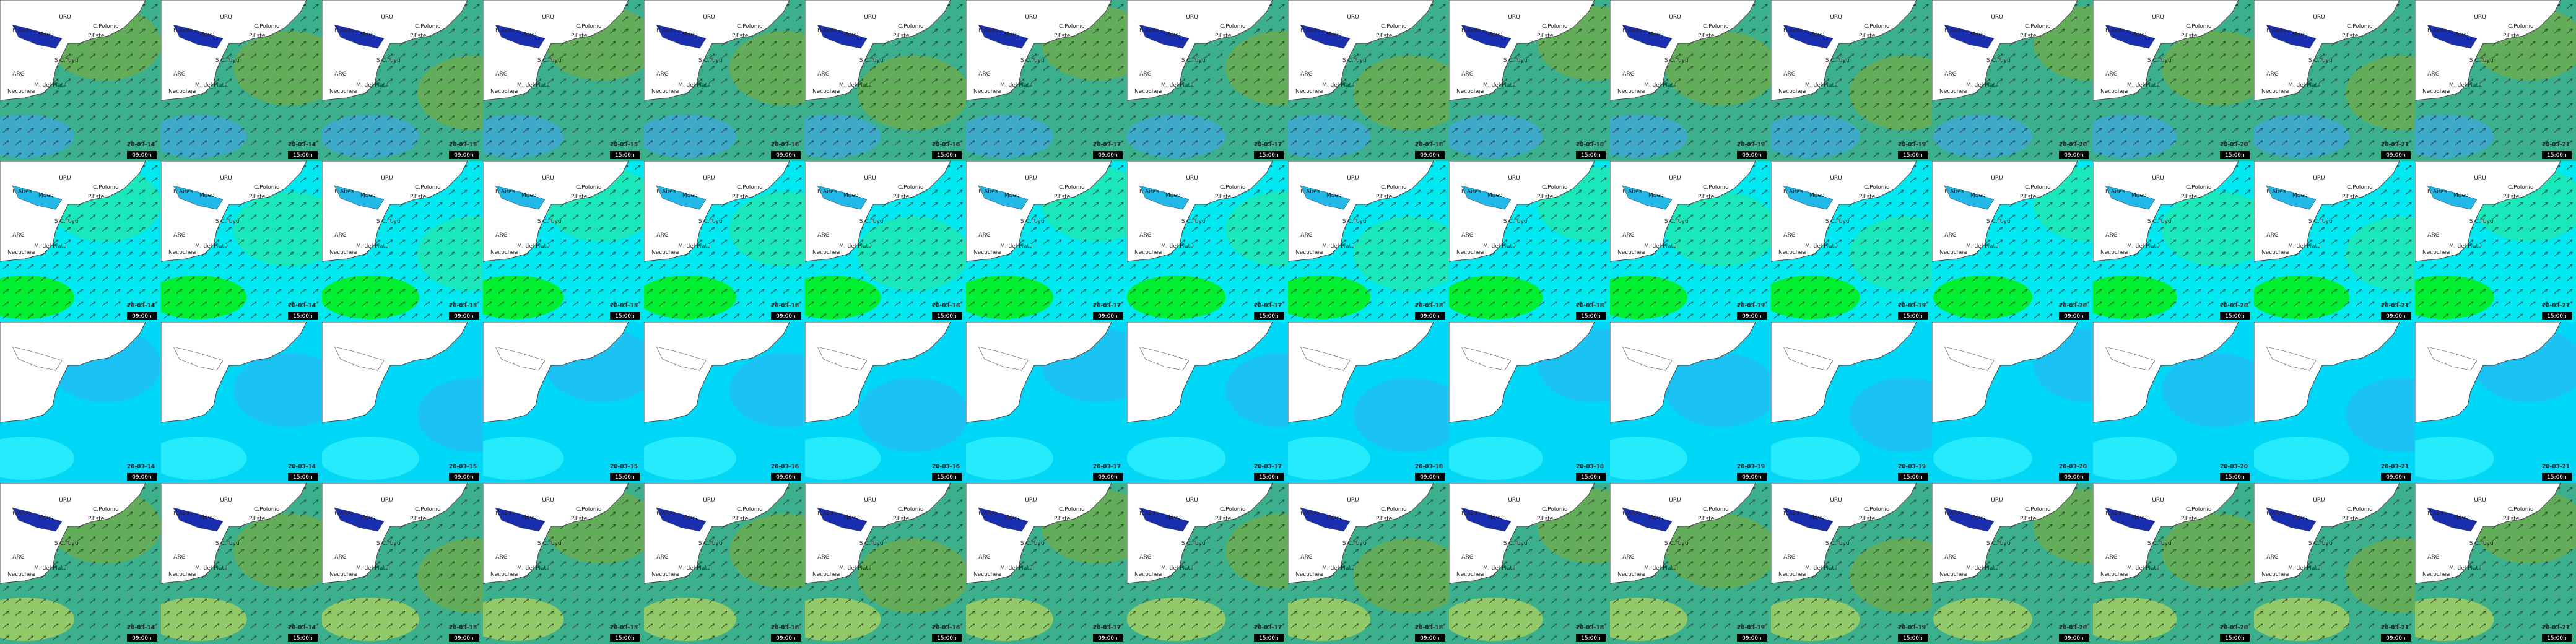 The height and width of the screenshot is (644, 2576). What do you see at coordinates (1429, 628) in the screenshot?
I see `frame-date: 20-03-18` at bounding box center [1429, 628].